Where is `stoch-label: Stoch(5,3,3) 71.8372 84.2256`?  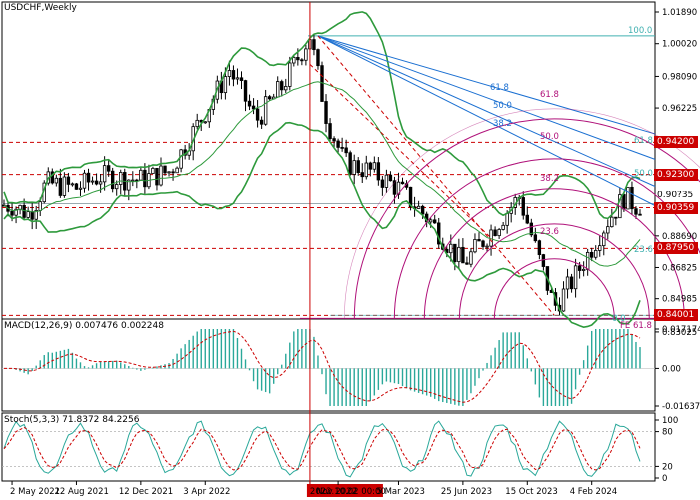
stoch-label: Stoch(5,3,3) 71.8372 84.2256 is located at coordinates (72, 420).